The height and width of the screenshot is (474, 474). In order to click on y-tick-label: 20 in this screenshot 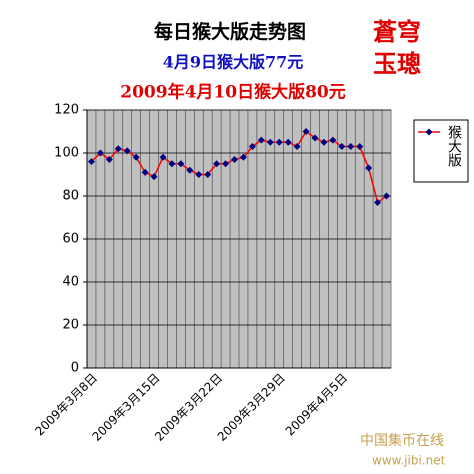, I will do `click(70, 325)`.